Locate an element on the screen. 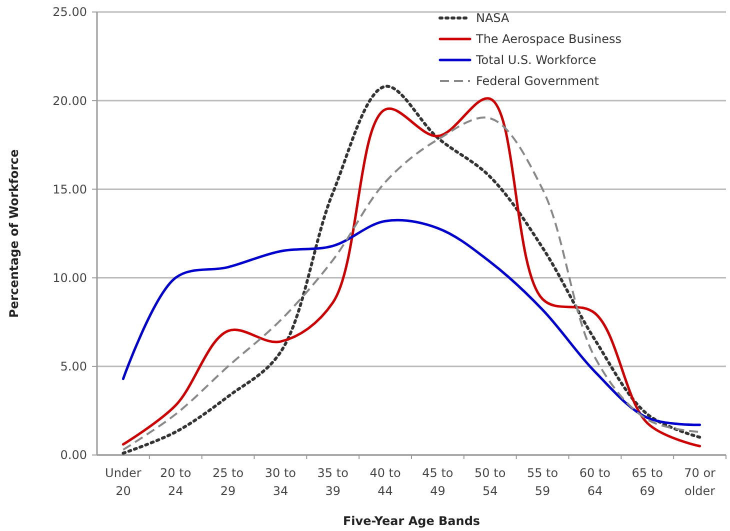  y-tick-label: 15.00 is located at coordinates (69, 189).